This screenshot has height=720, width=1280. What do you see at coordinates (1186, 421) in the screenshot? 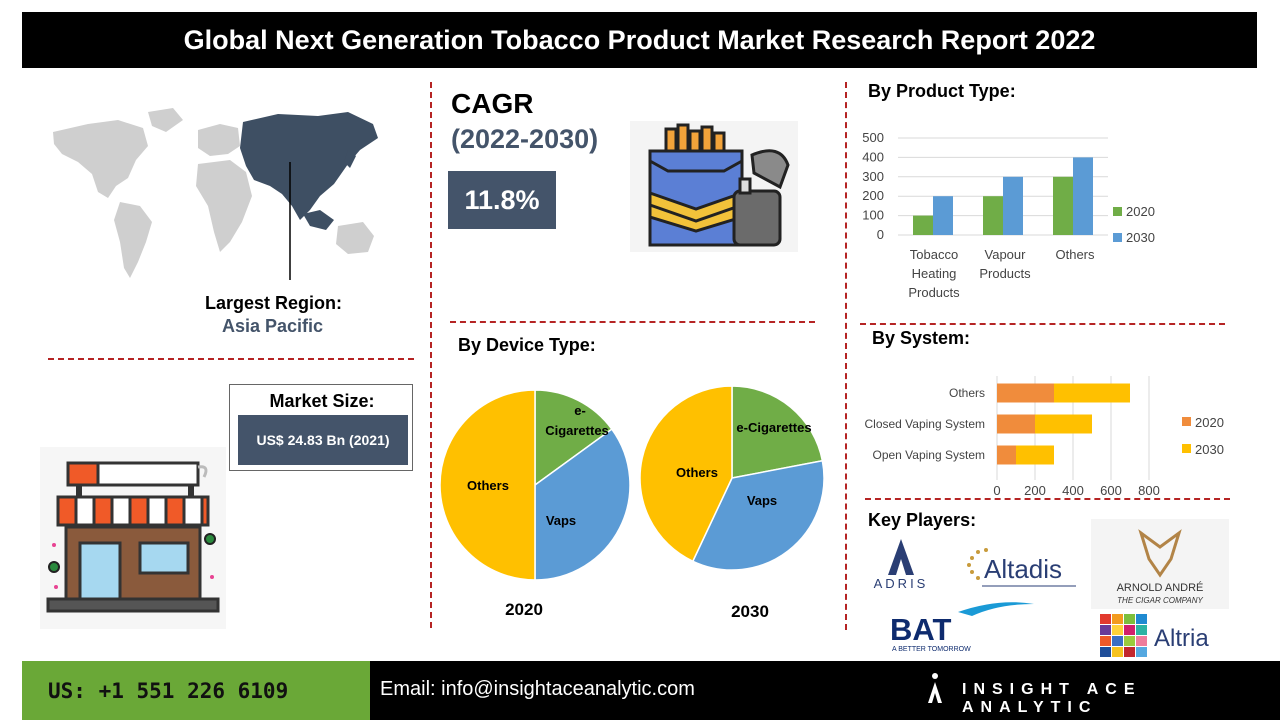
I see `system-legend-2020-swatch` at bounding box center [1186, 421].